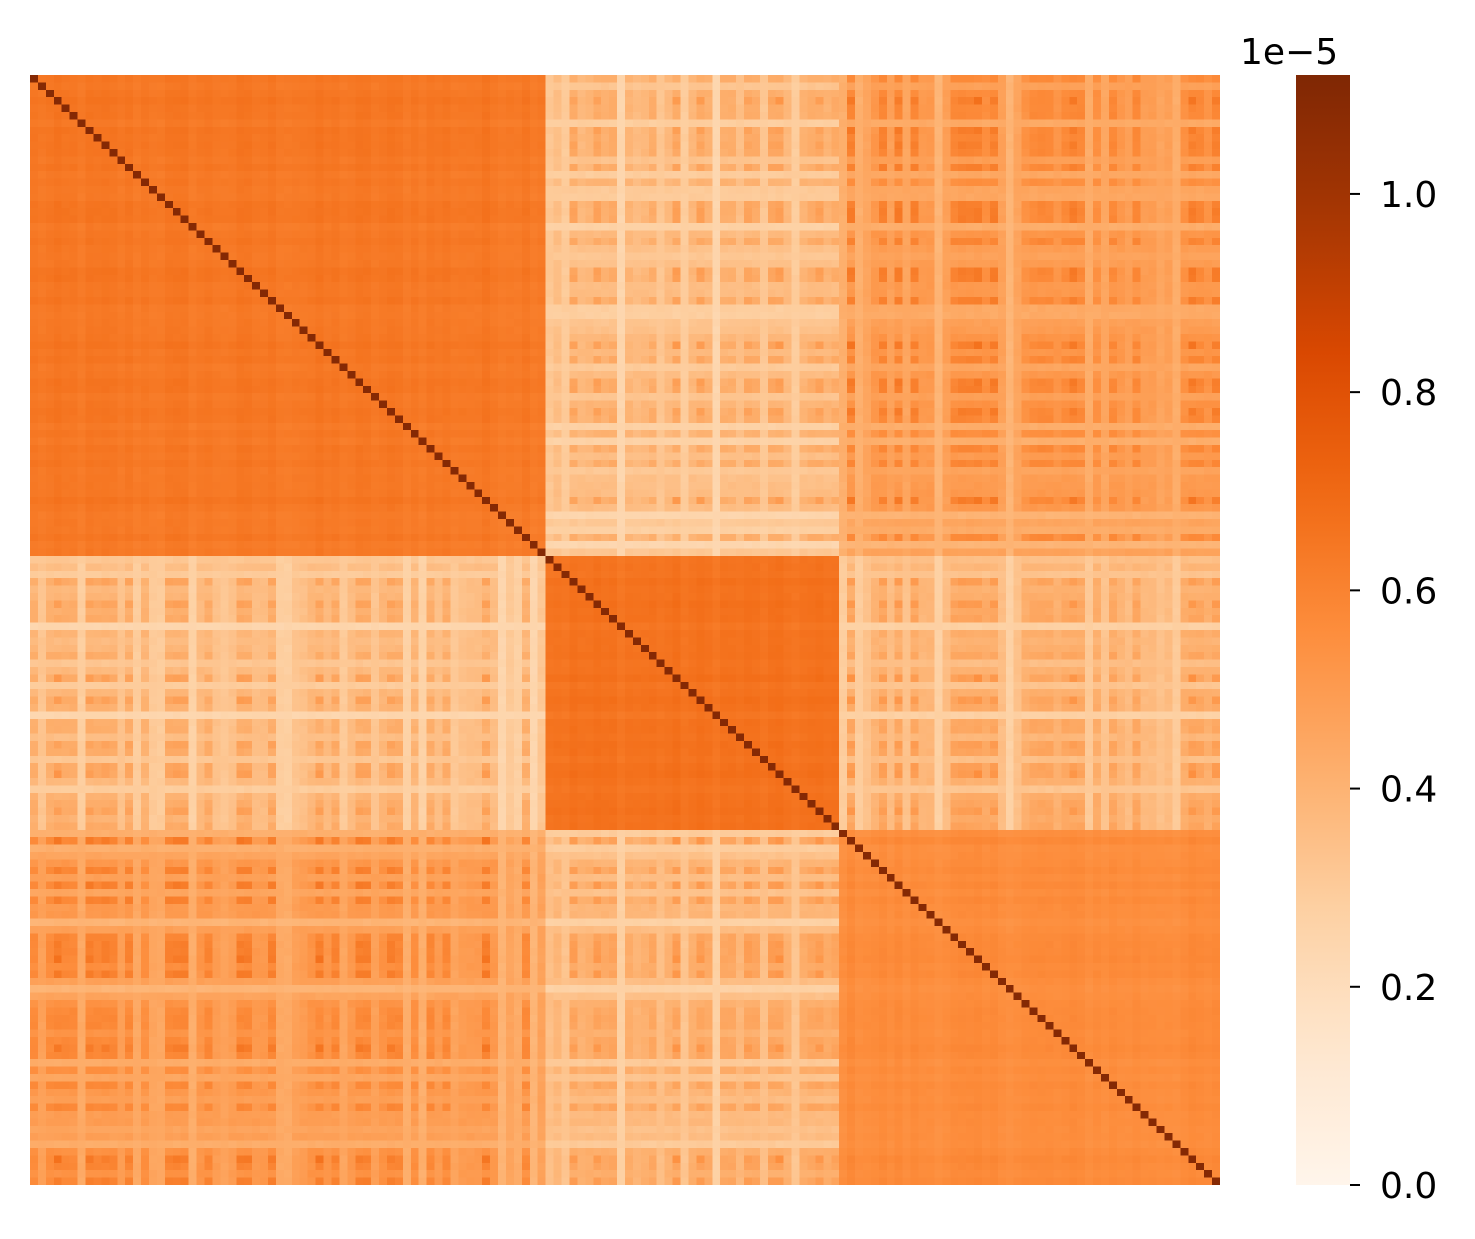 The image size is (1475, 1239). I want to click on colorbar-ticks: 0.0 0.2 0.4 0.6 0.8 1.0, so click(1393, 691).